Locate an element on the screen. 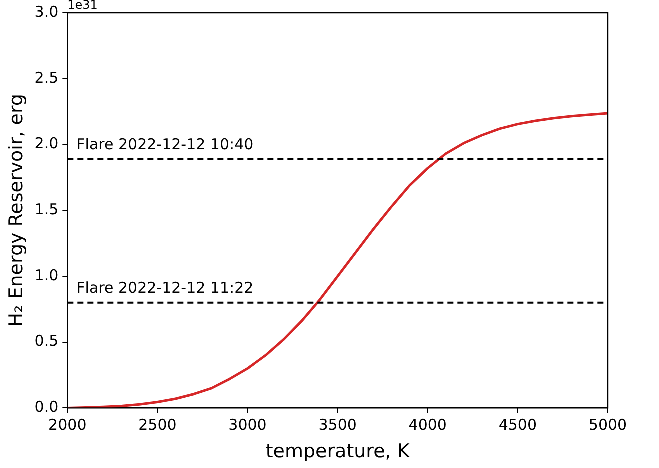  x-axis-title: temperature, K is located at coordinates (338, 451).